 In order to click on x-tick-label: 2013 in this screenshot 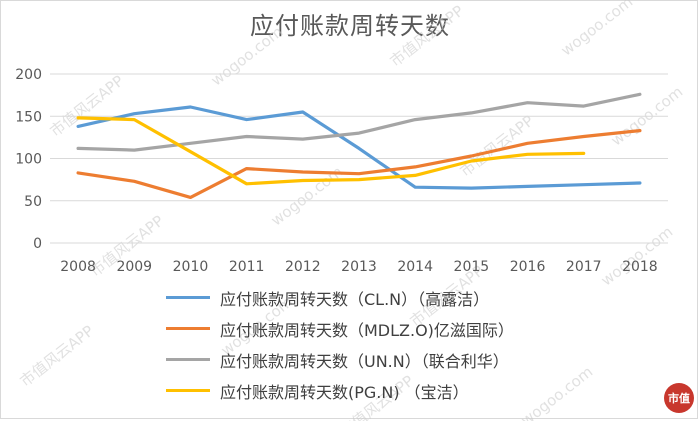, I will do `click(359, 267)`.